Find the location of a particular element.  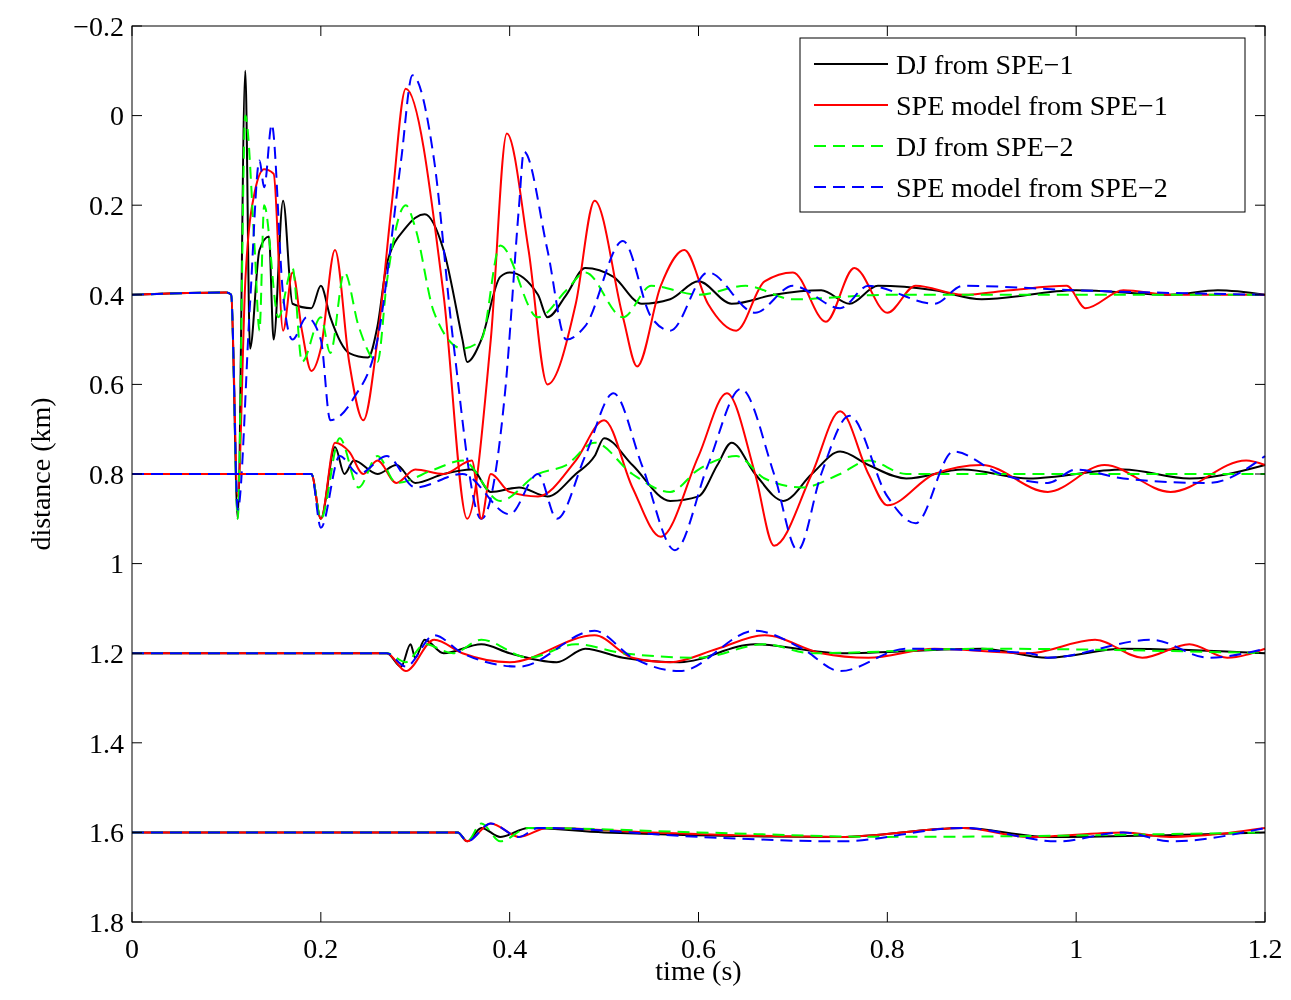

legend-label: SPE model from SPE−2 is located at coordinates (1032, 187).